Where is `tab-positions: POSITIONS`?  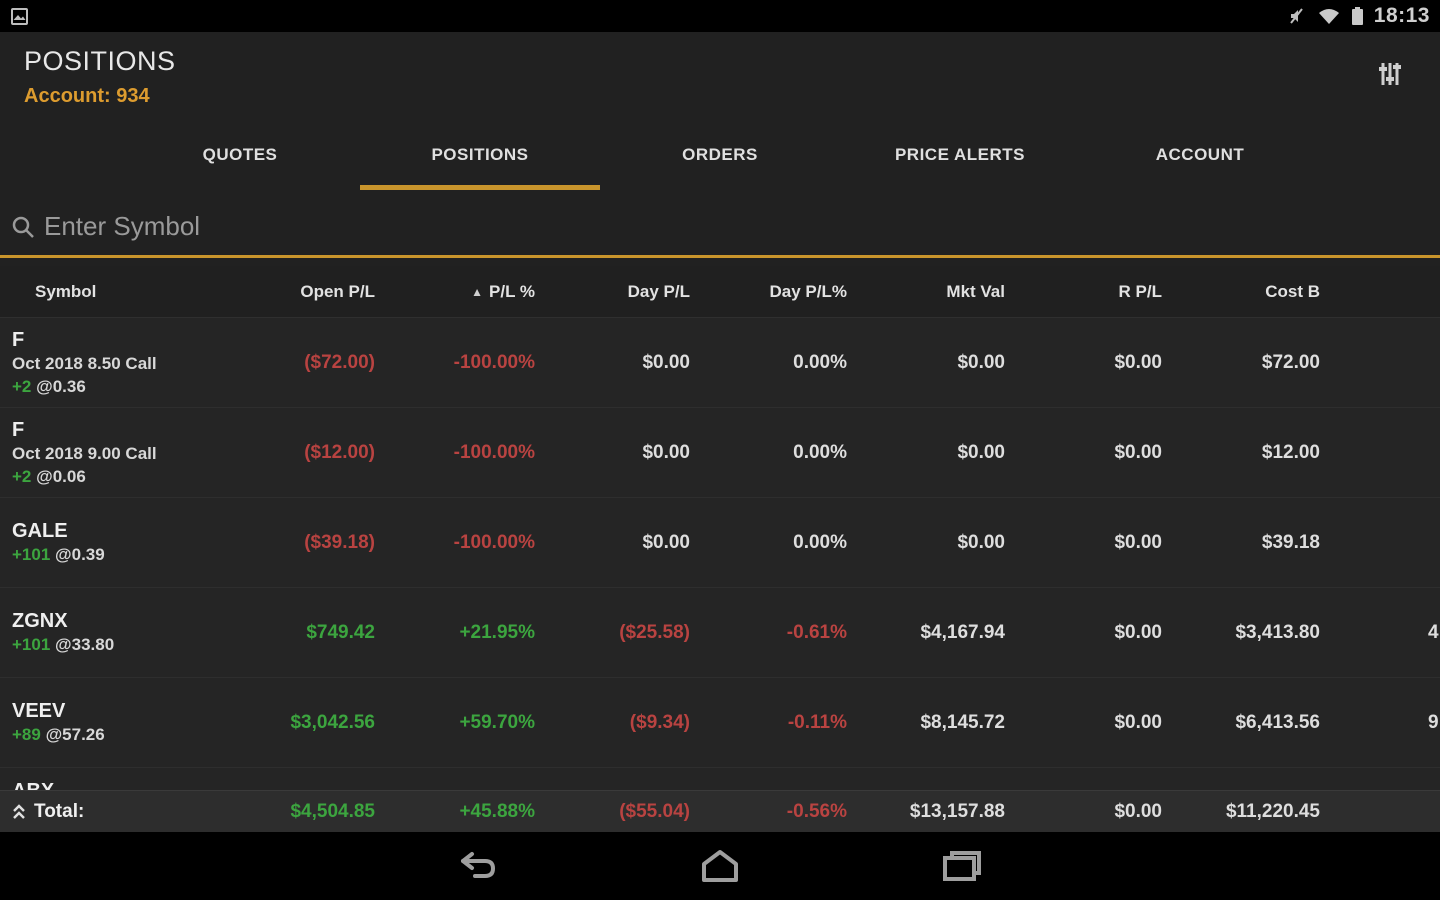 tab-positions: POSITIONS is located at coordinates (480, 162).